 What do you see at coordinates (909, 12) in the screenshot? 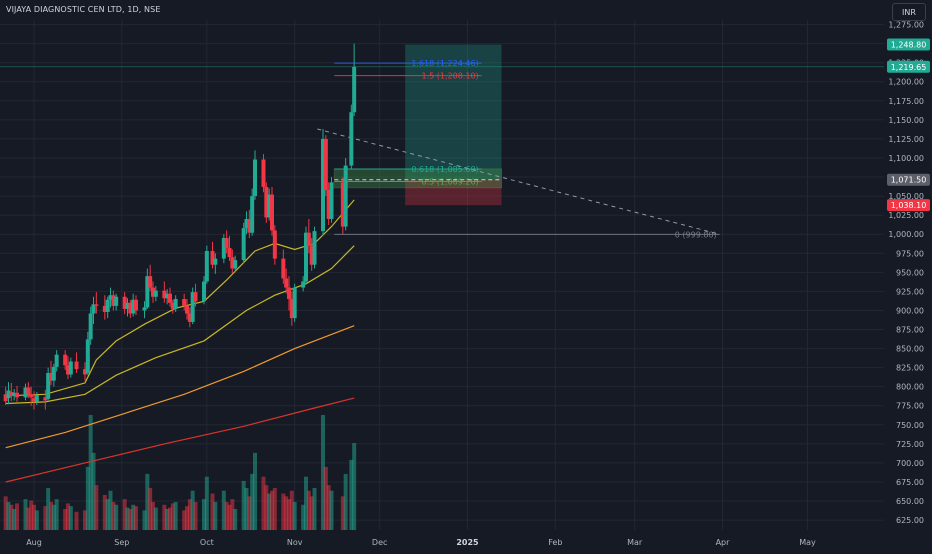
I see `currency-button: INR` at bounding box center [909, 12].